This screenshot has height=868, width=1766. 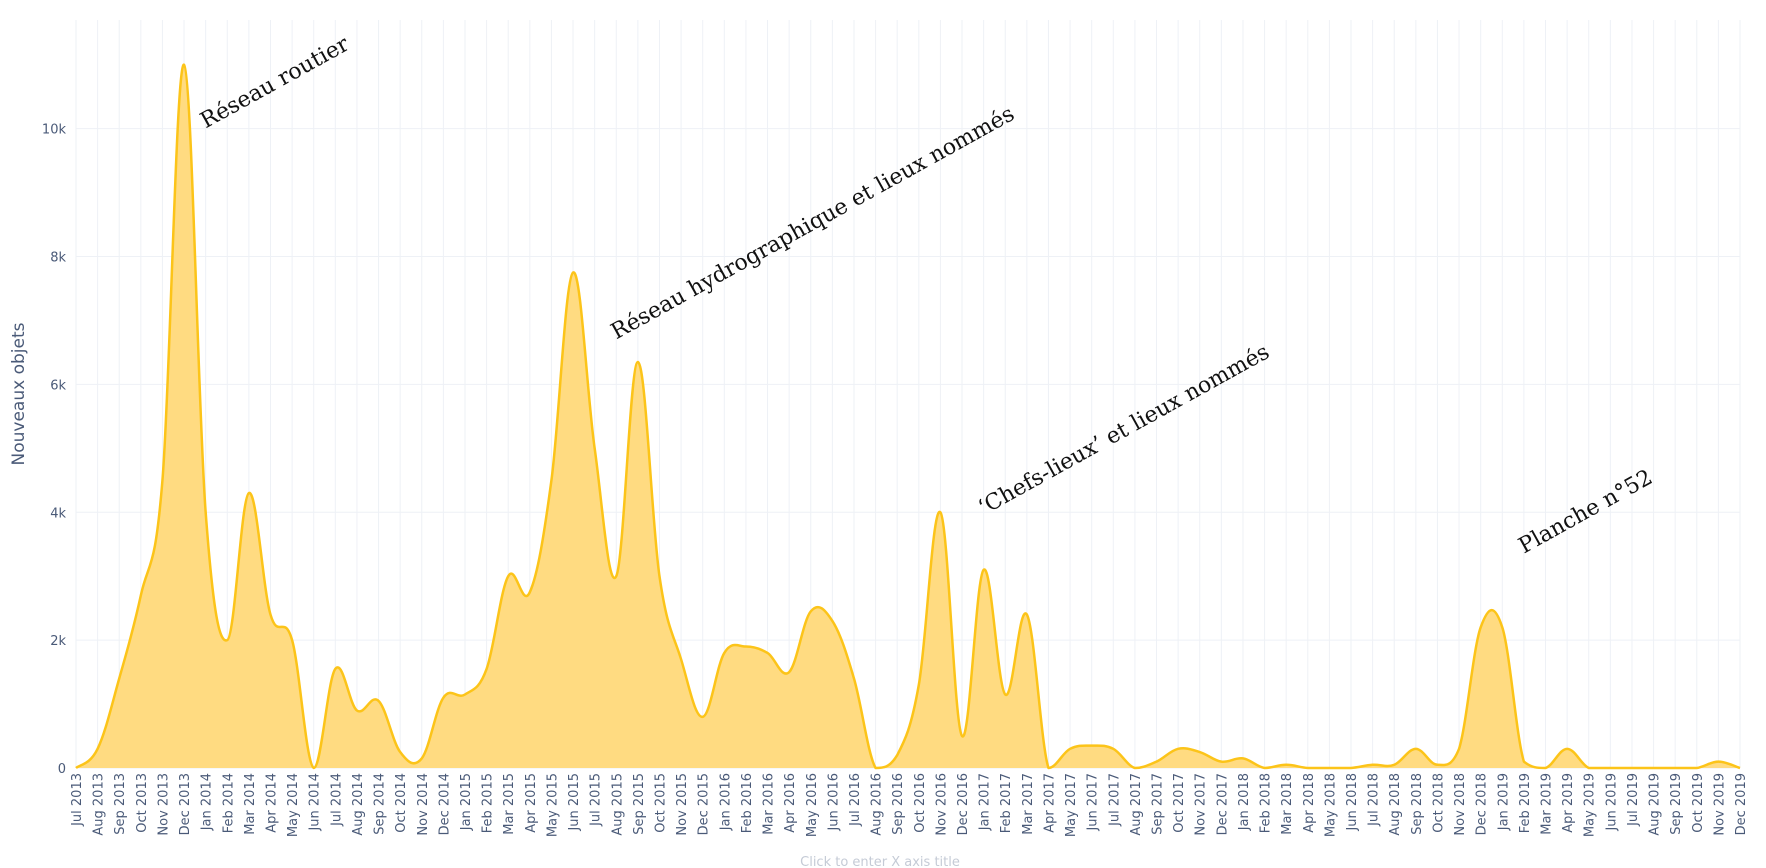 What do you see at coordinates (250, 804) in the screenshot?
I see `x-tick-label: Mar 2014` at bounding box center [250, 804].